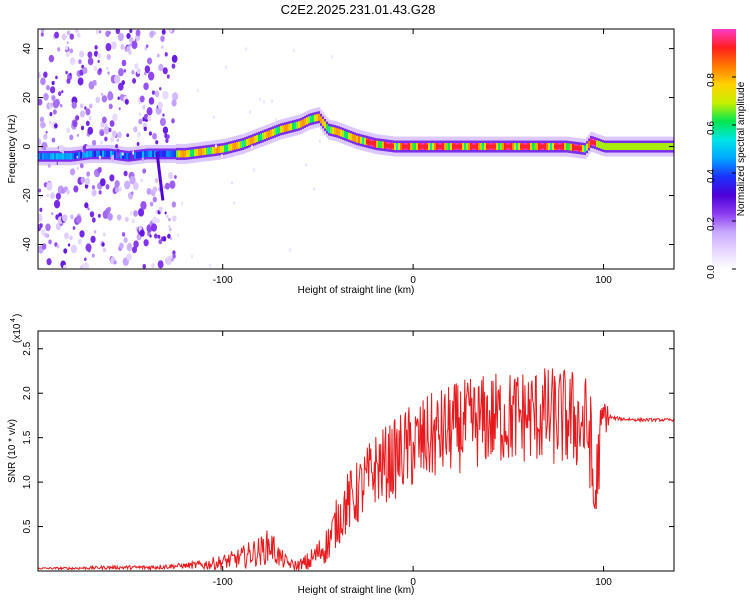  Describe the element at coordinates (27, 482) in the screenshot. I see `y-tick-label: 1.0` at that location.